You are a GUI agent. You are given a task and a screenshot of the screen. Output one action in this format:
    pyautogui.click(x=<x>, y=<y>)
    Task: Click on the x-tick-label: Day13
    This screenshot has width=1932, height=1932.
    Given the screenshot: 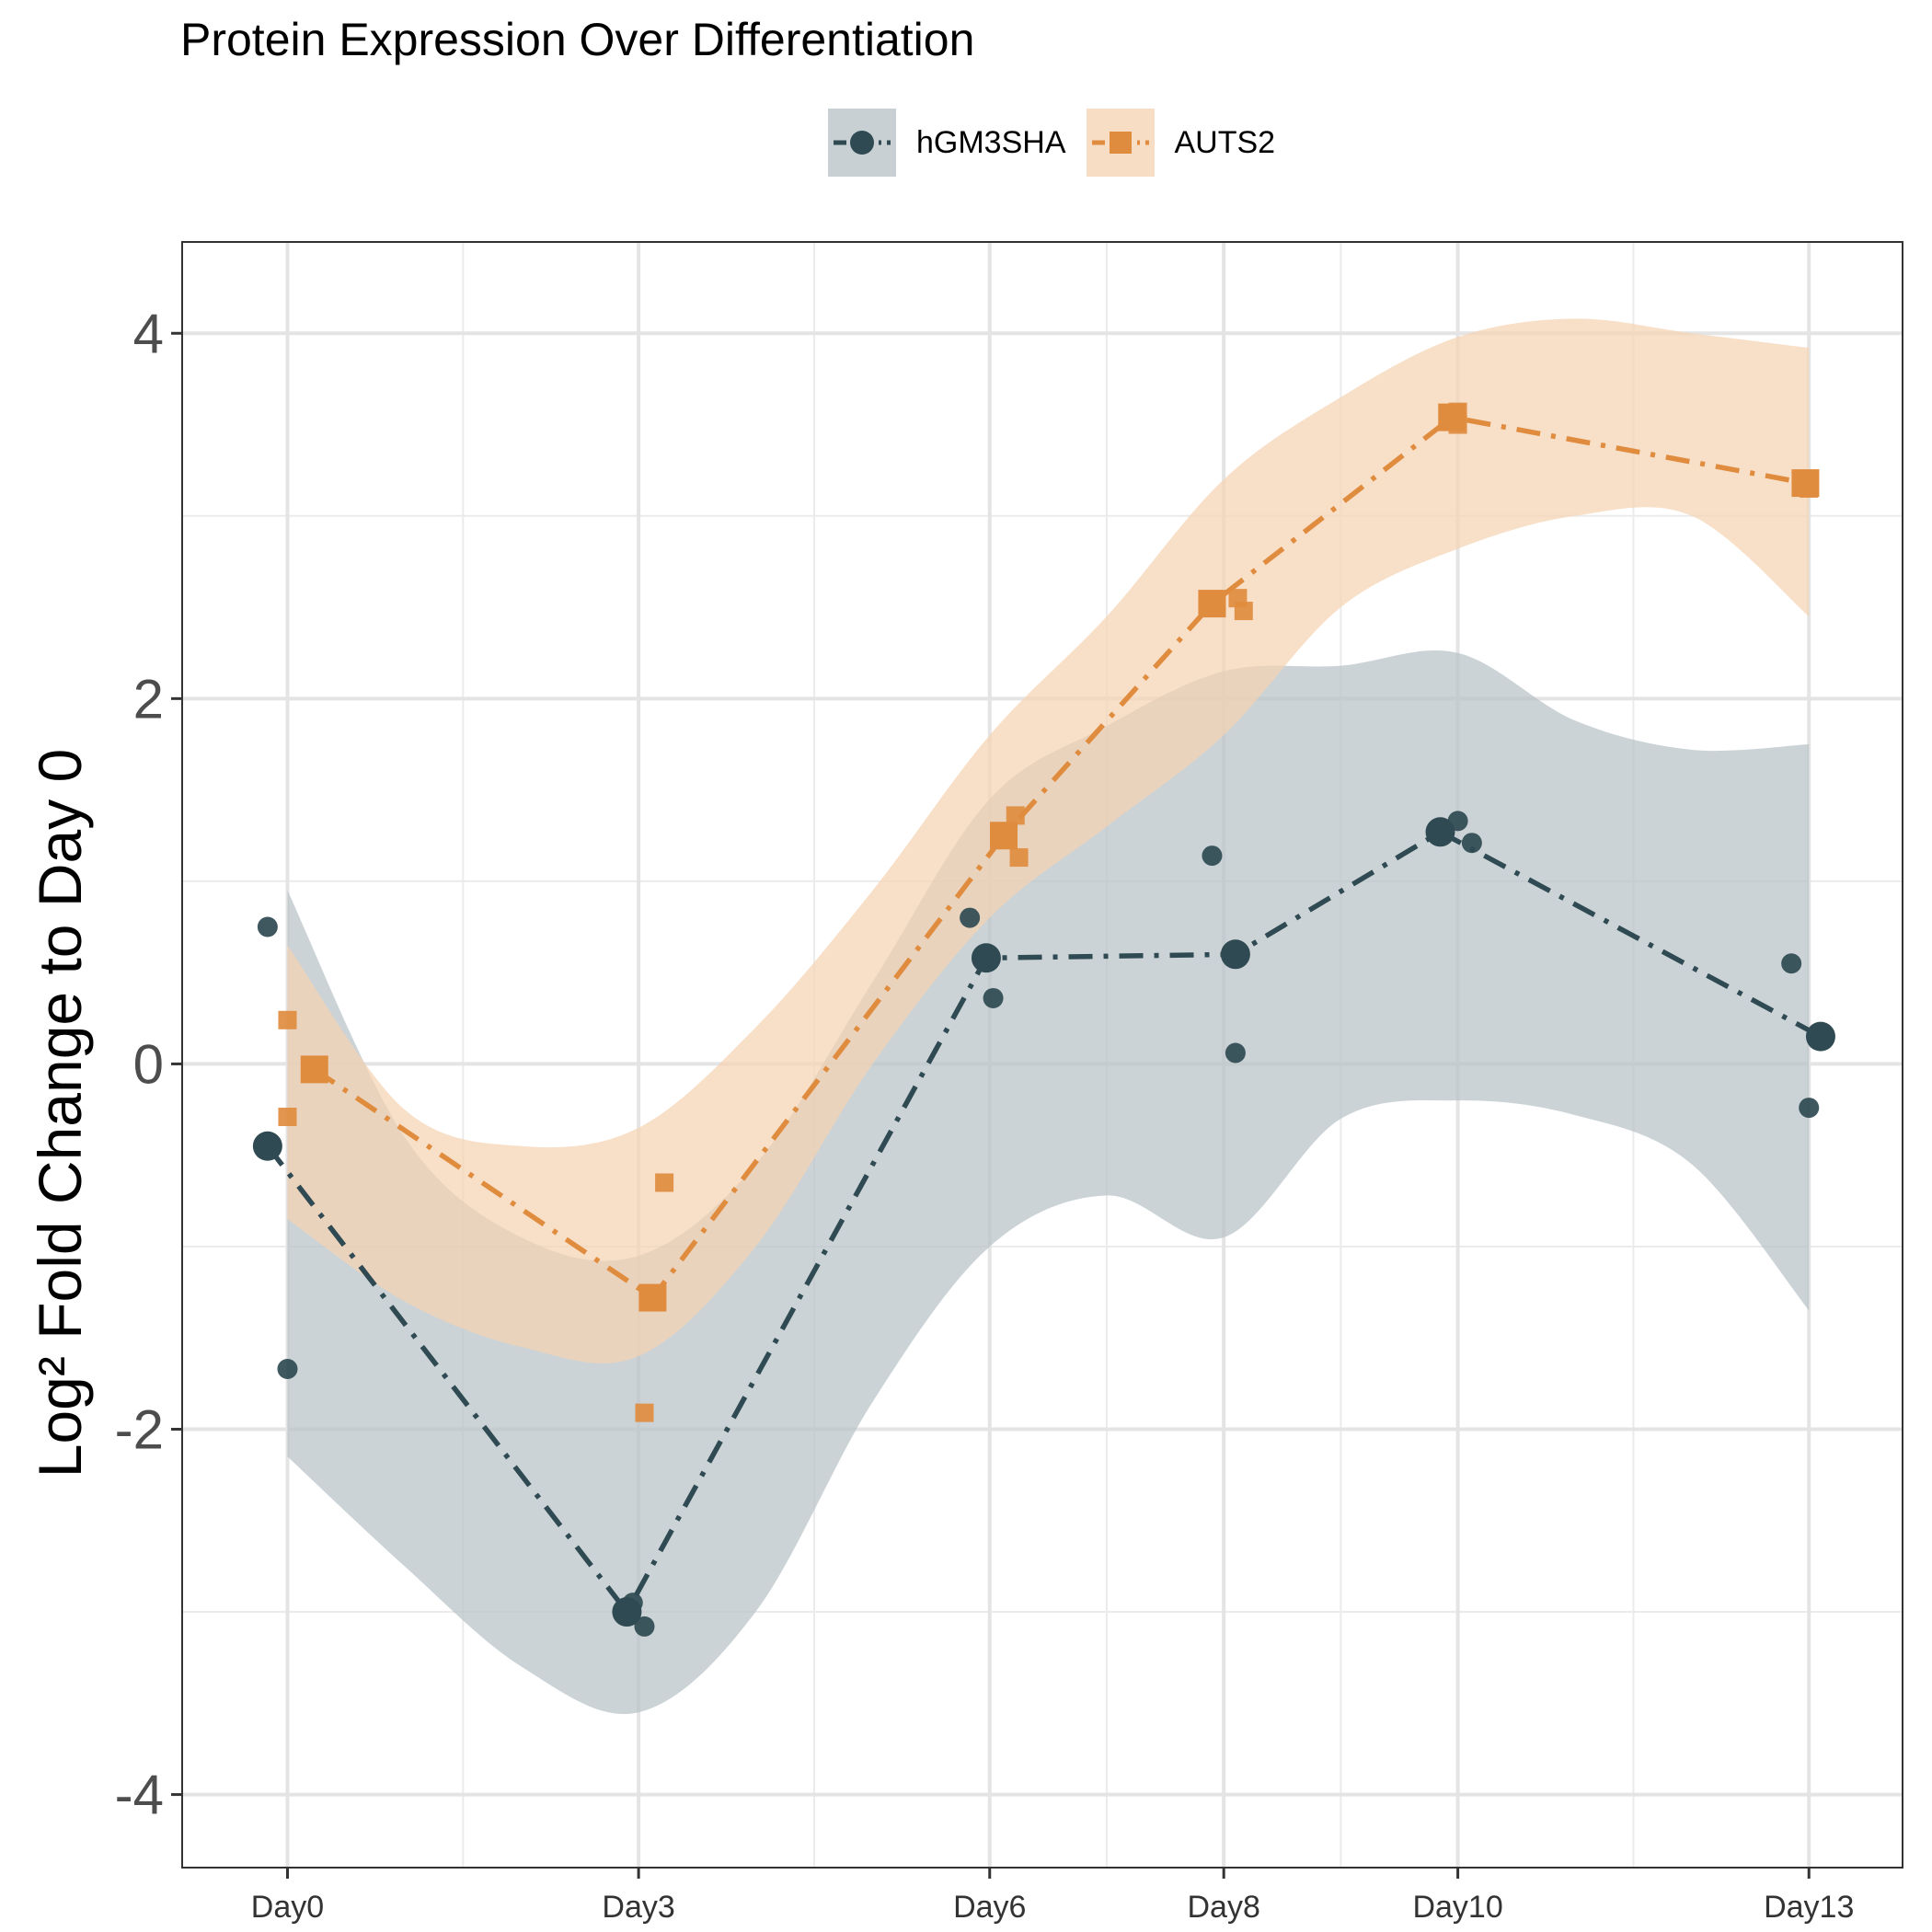 What is the action you would take?
    pyautogui.click(x=1809, y=1907)
    